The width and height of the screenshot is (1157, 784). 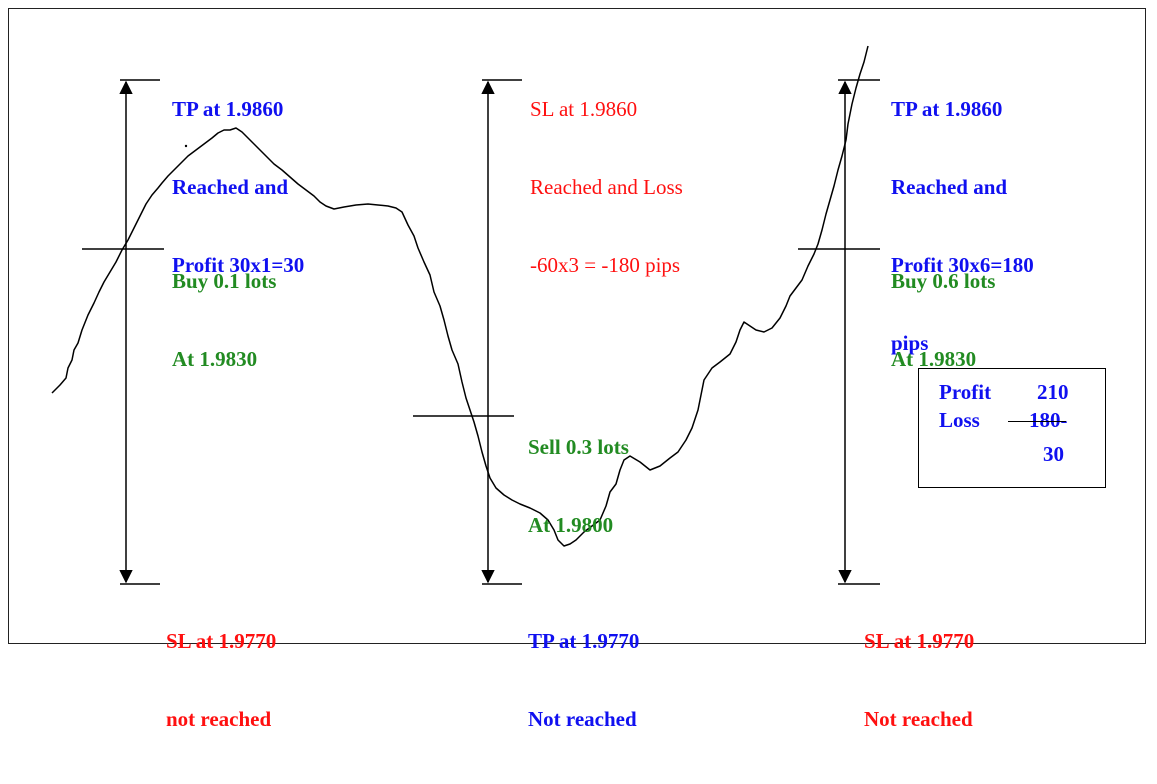 I want to click on net-value: 30, so click(x=1053, y=454).